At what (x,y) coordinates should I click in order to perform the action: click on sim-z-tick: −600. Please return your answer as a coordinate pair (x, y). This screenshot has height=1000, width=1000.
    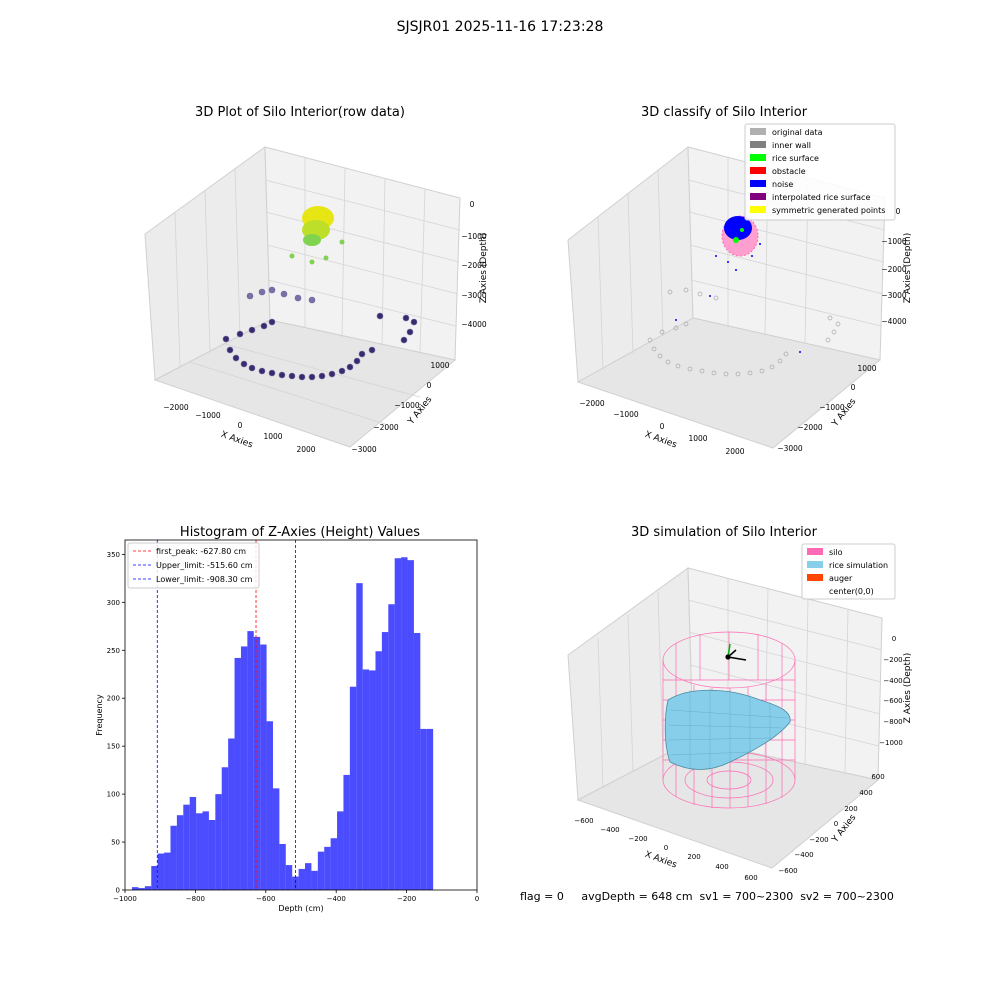
    Looking at the image, I should click on (892, 701).